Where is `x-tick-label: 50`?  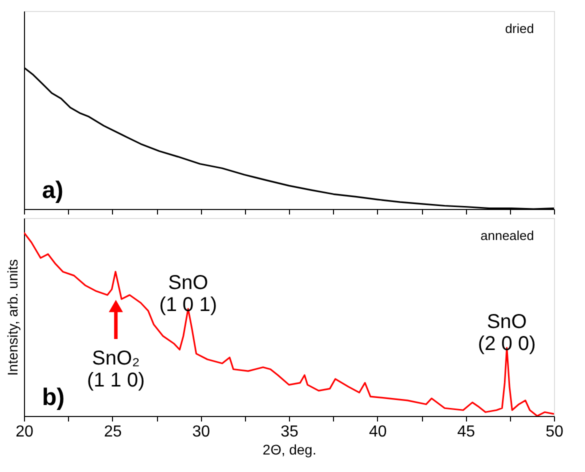 x-tick-label: 50 is located at coordinates (555, 432).